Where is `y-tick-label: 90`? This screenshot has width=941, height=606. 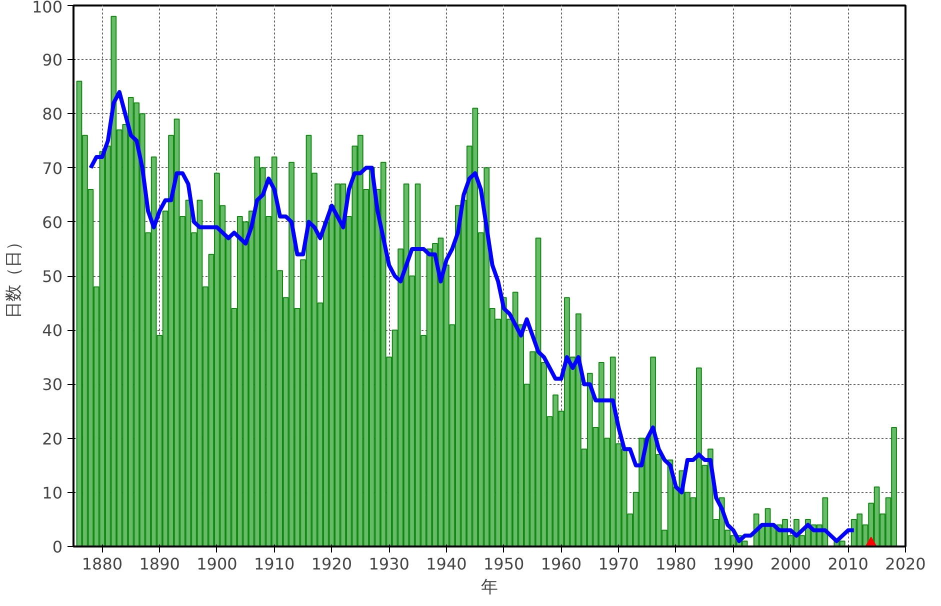 y-tick-label: 90 is located at coordinates (52, 60).